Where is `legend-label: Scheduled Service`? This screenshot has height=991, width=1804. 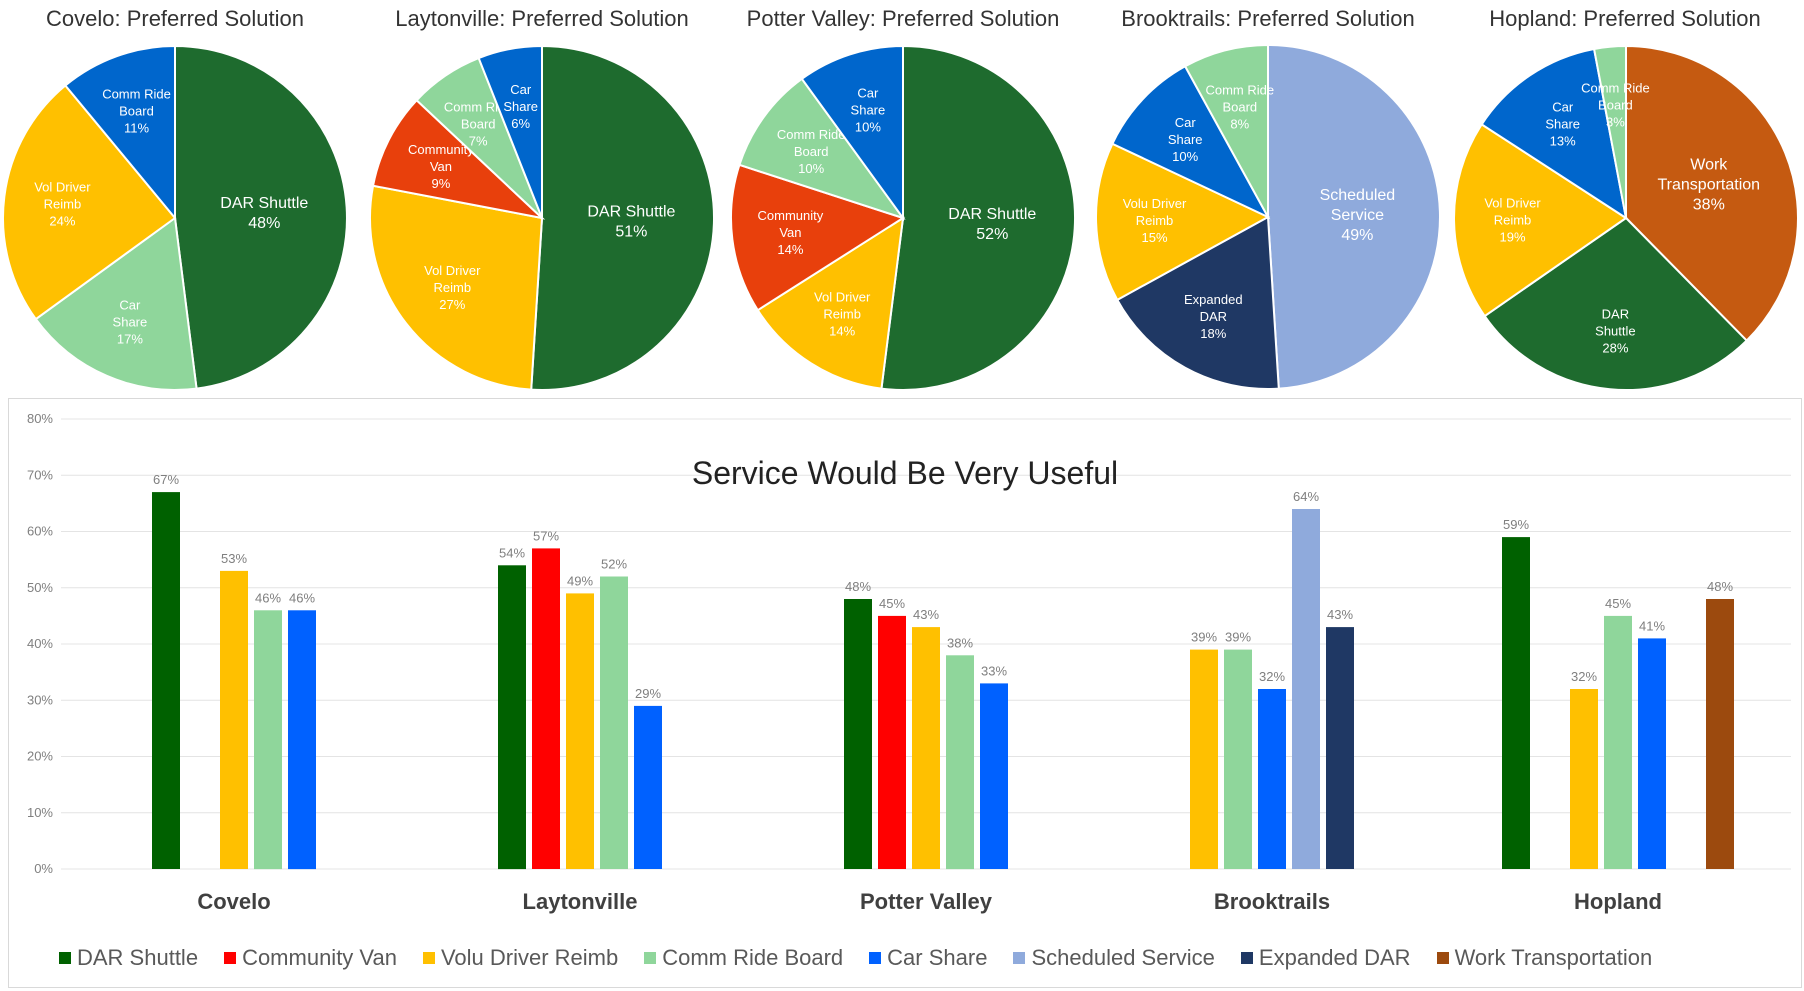 legend-label: Scheduled Service is located at coordinates (1123, 957).